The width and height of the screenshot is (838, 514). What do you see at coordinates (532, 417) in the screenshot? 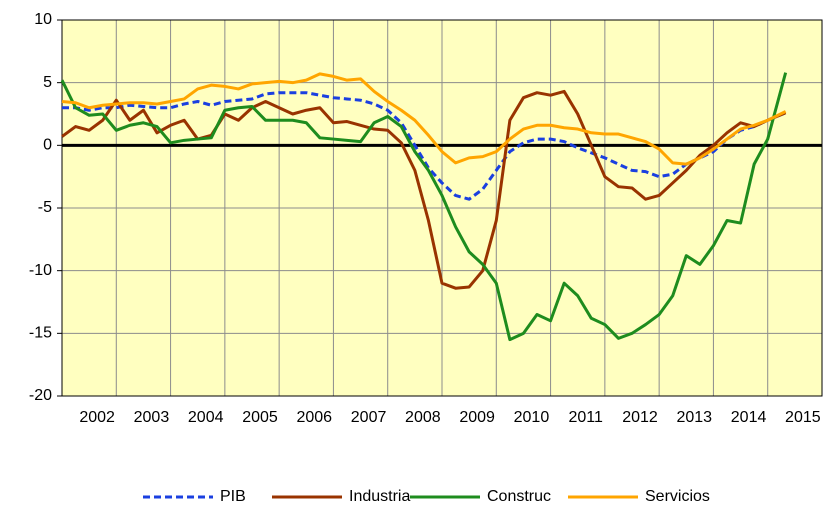
I see `x-tick-label: 2010` at bounding box center [532, 417].